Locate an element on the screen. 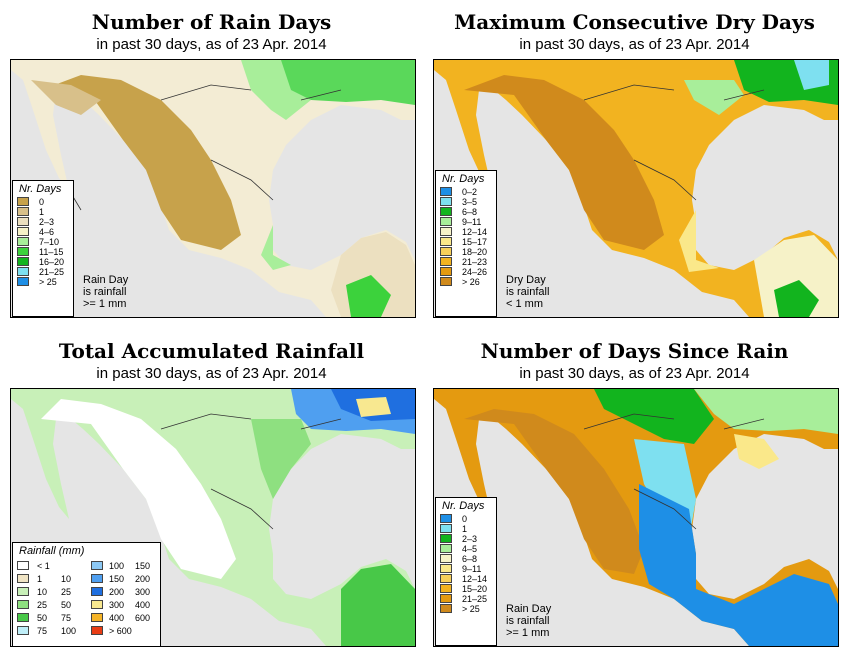  legend-label-high: 100 is located at coordinates (69, 631).